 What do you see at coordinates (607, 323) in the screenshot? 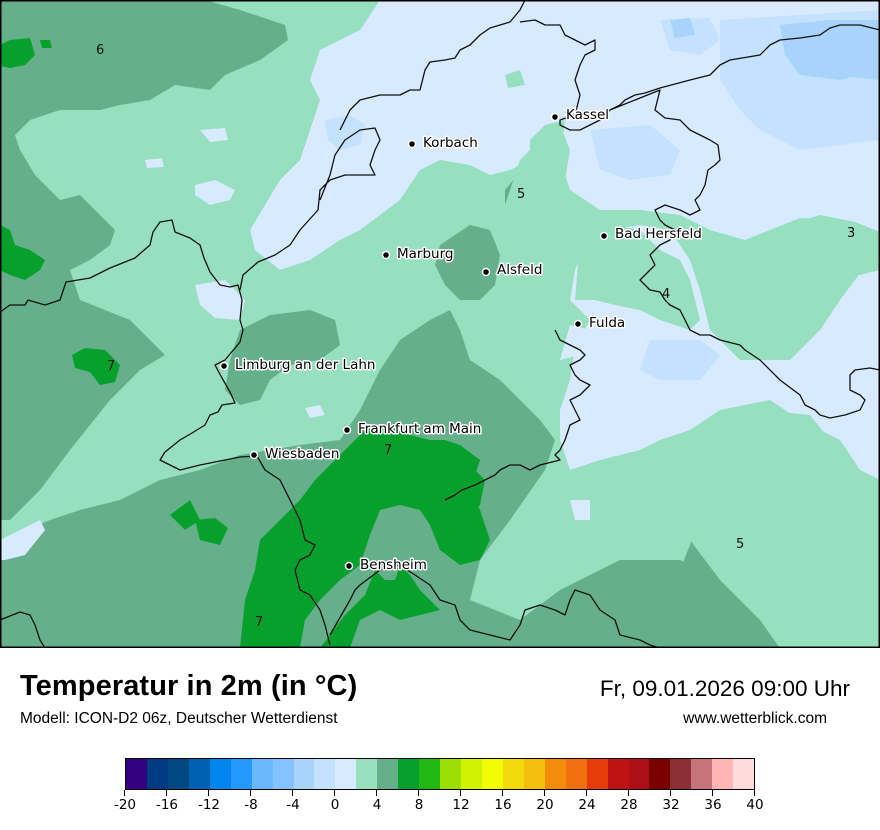
I see `city-label: Fulda` at bounding box center [607, 323].